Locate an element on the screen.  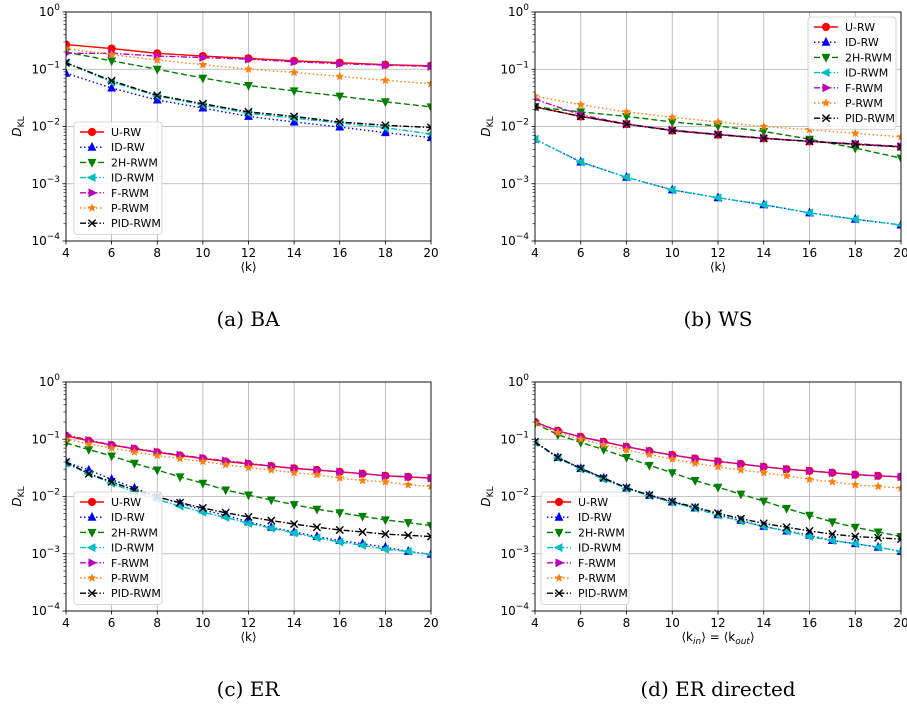
legend-label: U-RW is located at coordinates (860, 27).